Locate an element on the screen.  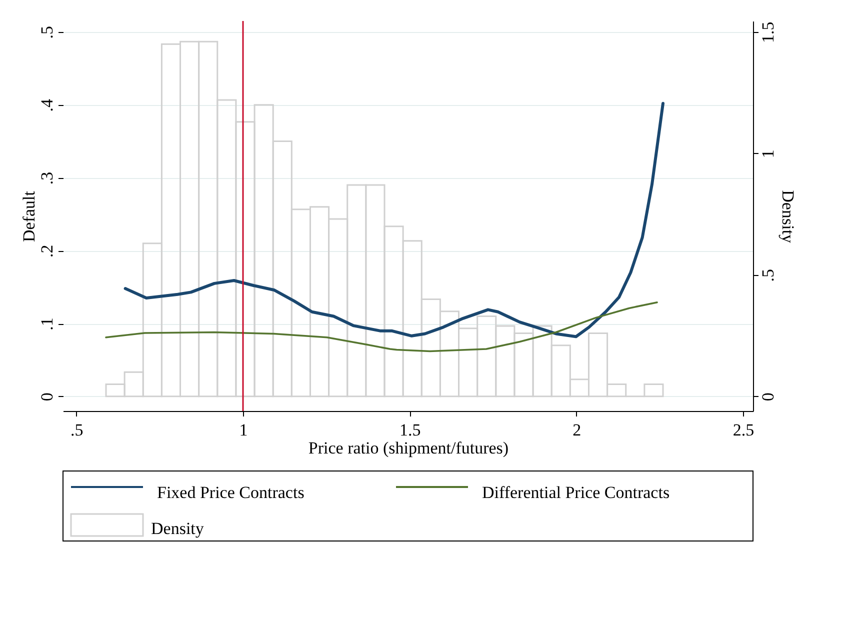
y-tick-label: .4 is located at coordinates (47, 105).